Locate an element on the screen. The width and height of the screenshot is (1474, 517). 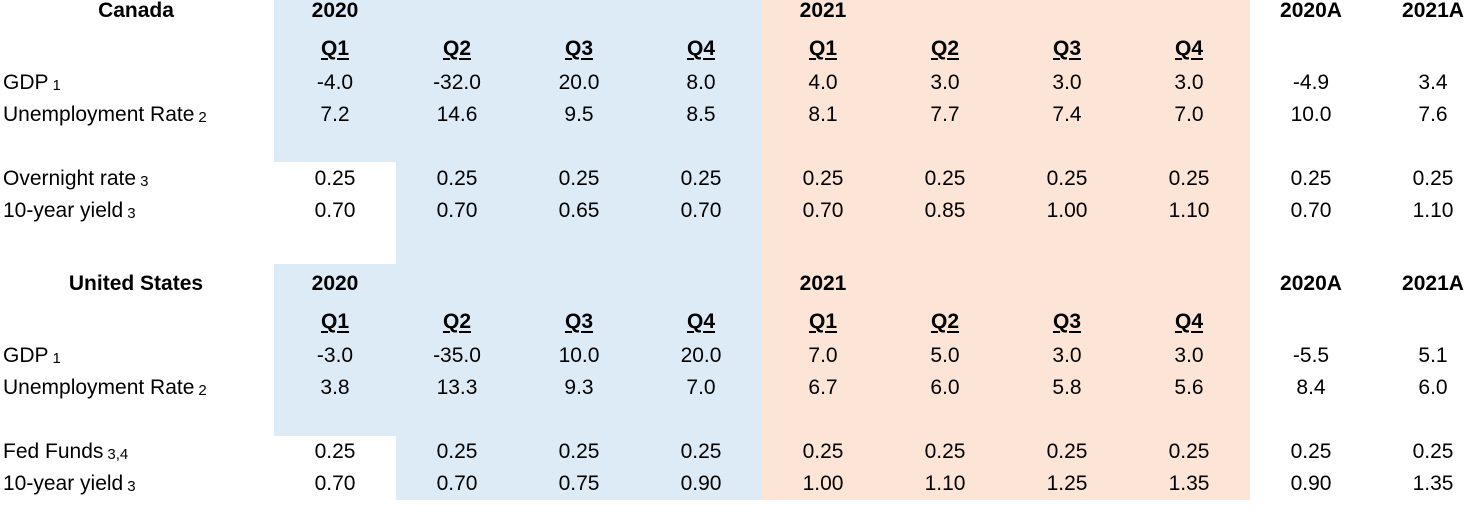
footnote-marker: 1 is located at coordinates (56, 85).